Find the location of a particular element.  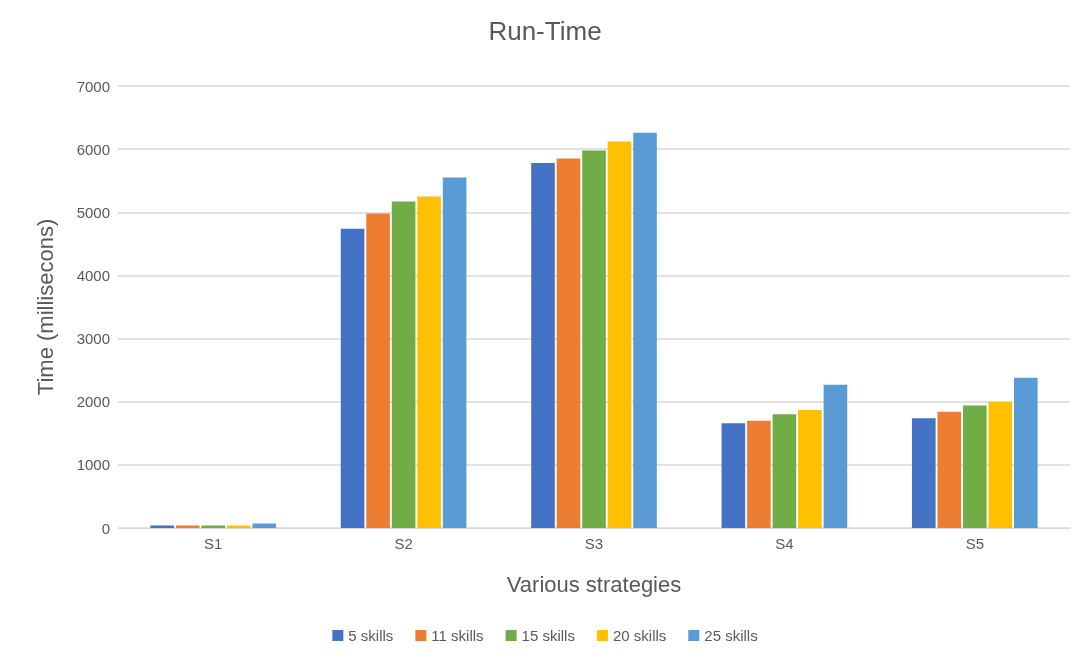

x-tick-label: S3 is located at coordinates (594, 543).